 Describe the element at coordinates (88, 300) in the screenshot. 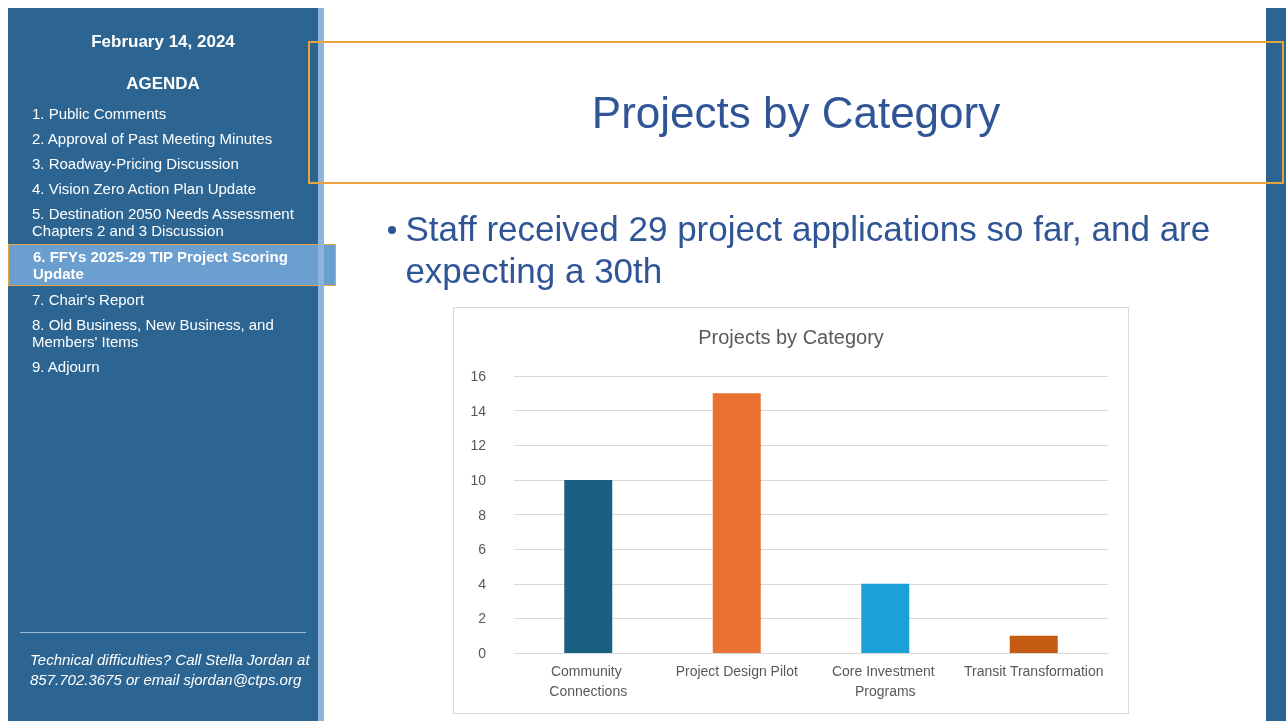

I see `text: 7. Chair's Report` at that location.